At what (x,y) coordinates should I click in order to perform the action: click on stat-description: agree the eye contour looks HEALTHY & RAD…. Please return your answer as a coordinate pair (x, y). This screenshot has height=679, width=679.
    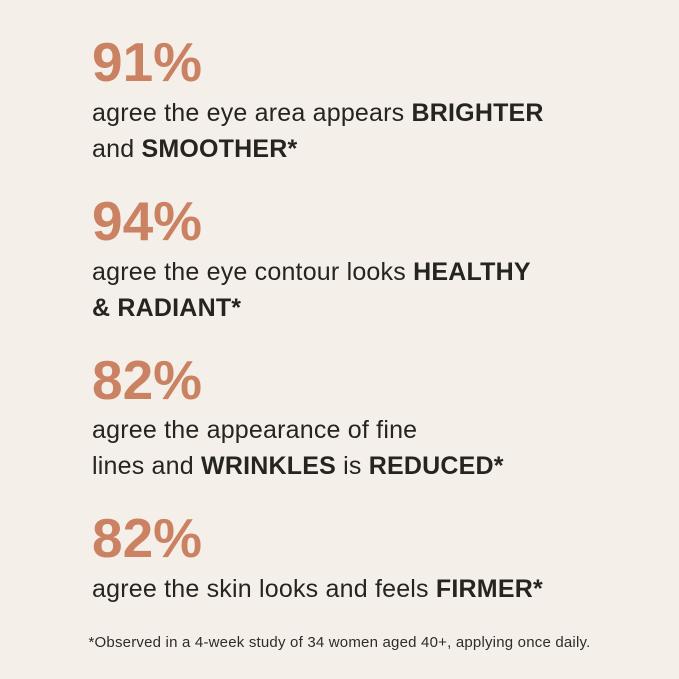
    Looking at the image, I should click on (385, 290).